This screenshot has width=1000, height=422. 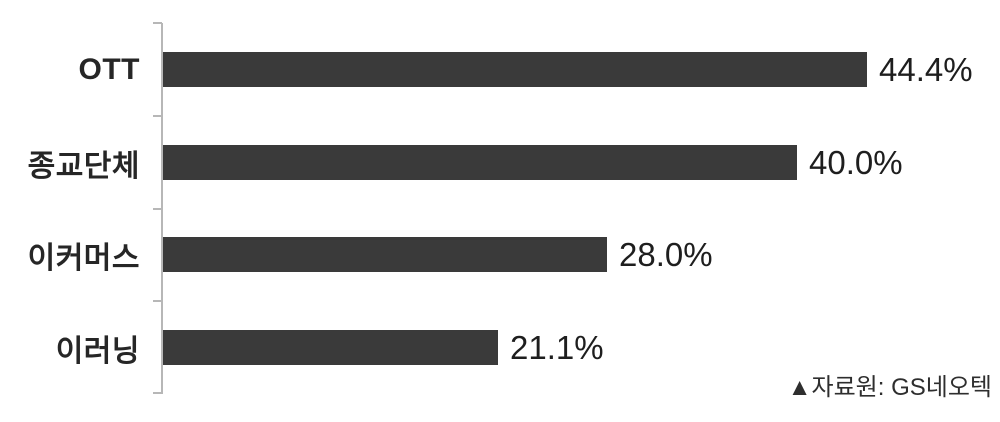 I want to click on value-label: 40.0%, so click(x=856, y=162).